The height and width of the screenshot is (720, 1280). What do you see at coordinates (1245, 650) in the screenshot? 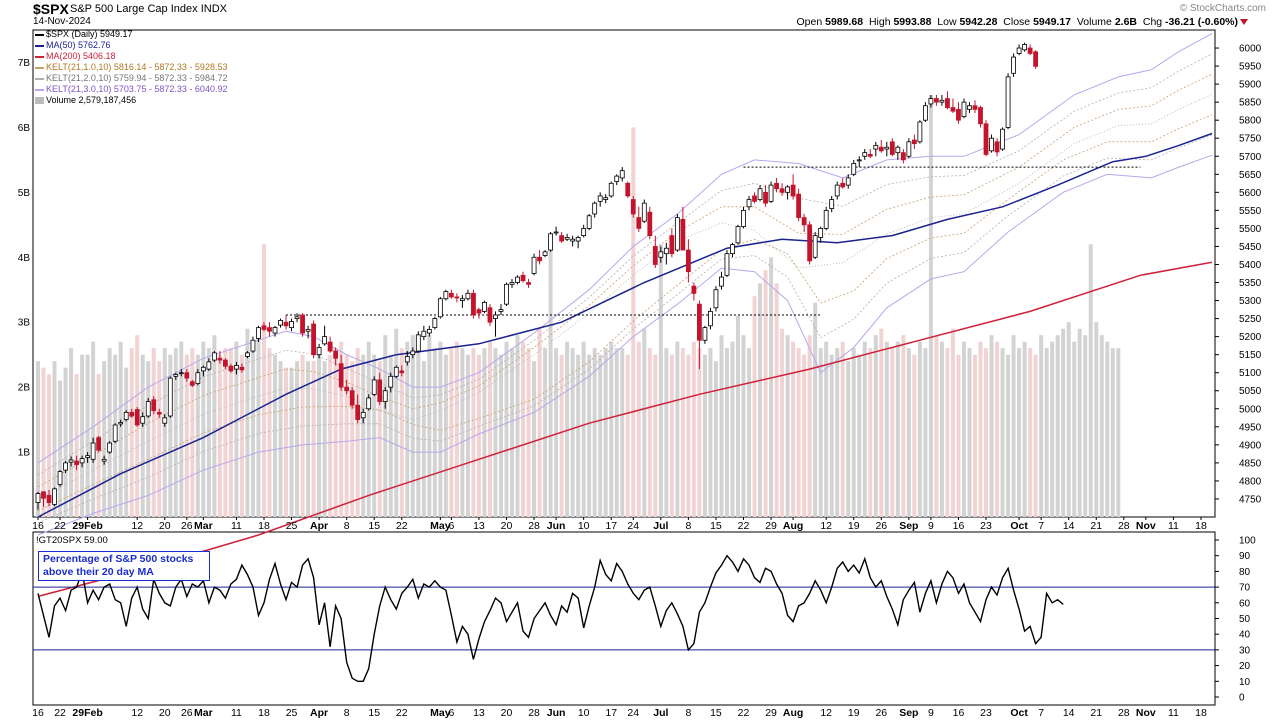
I see `indicator-axis-label: 30` at bounding box center [1245, 650].